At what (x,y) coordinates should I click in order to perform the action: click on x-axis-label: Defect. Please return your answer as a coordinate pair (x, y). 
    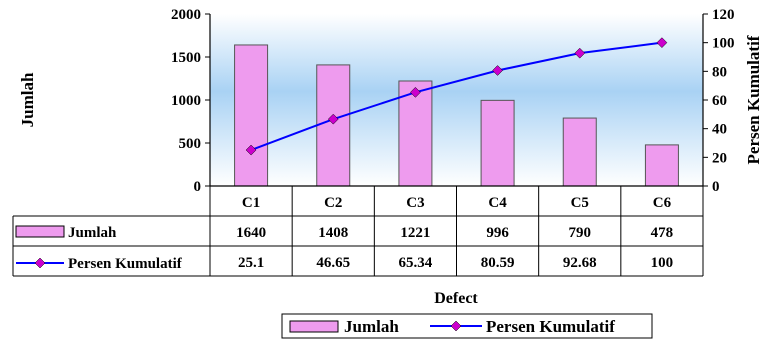
    Looking at the image, I should click on (456, 298).